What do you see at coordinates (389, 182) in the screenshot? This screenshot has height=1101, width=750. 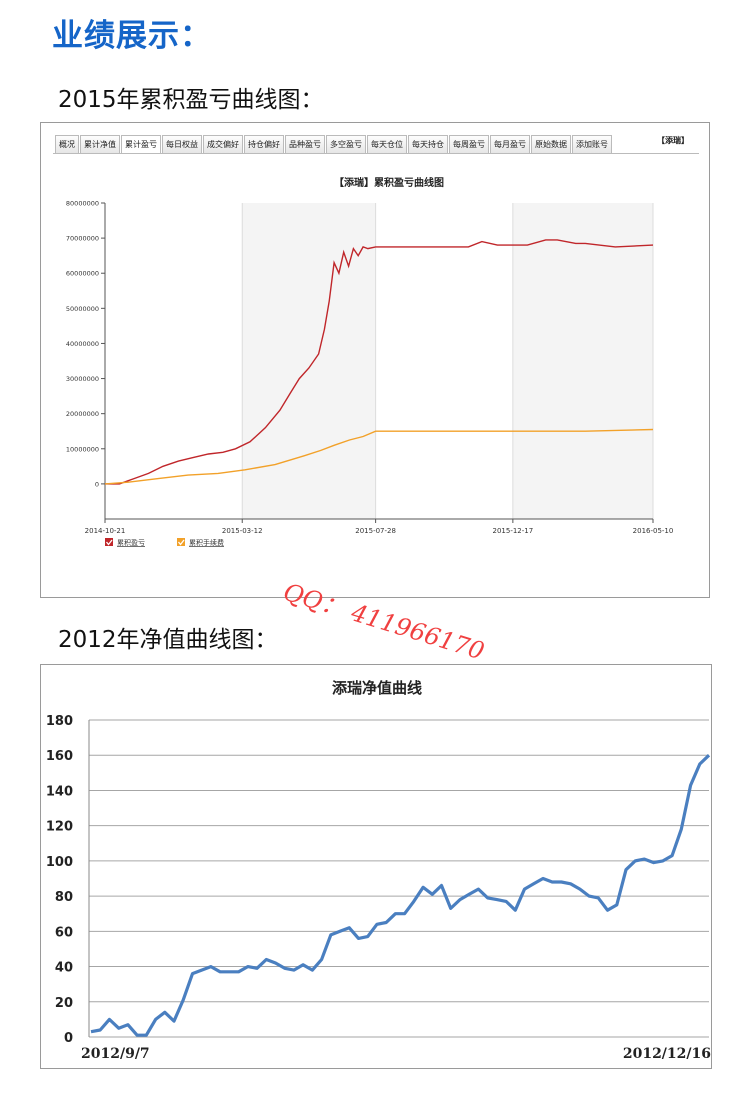 I see `chart-title: 【添瑞】累积盈亏曲线图` at bounding box center [389, 182].